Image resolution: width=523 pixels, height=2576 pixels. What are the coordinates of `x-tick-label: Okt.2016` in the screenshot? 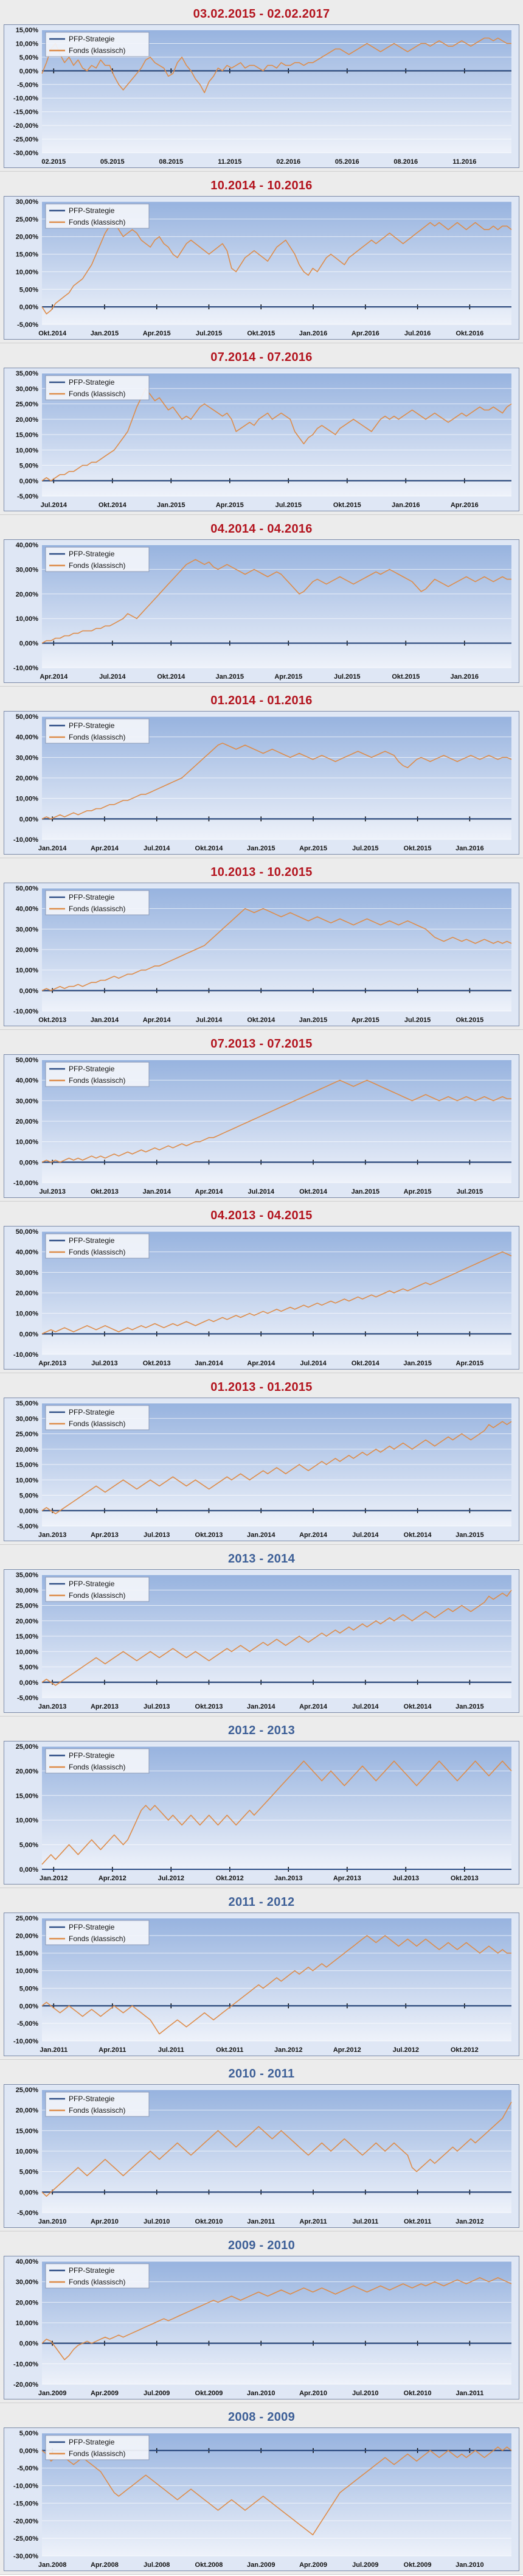 It's located at (469, 333).